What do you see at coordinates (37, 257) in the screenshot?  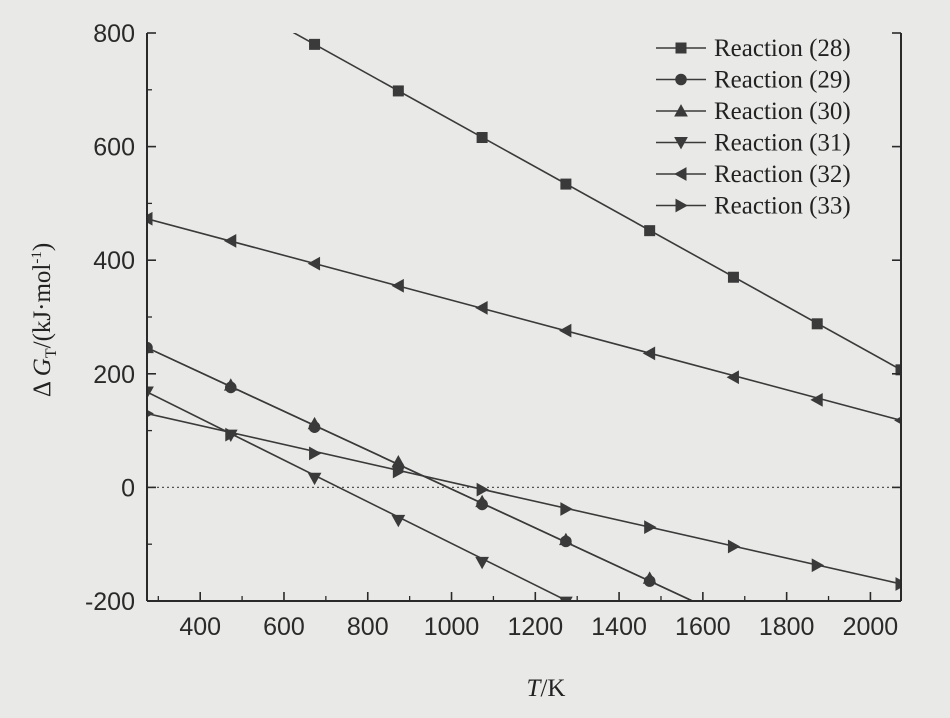 I see `y-axis-title-superscript: -1` at bounding box center [37, 257].